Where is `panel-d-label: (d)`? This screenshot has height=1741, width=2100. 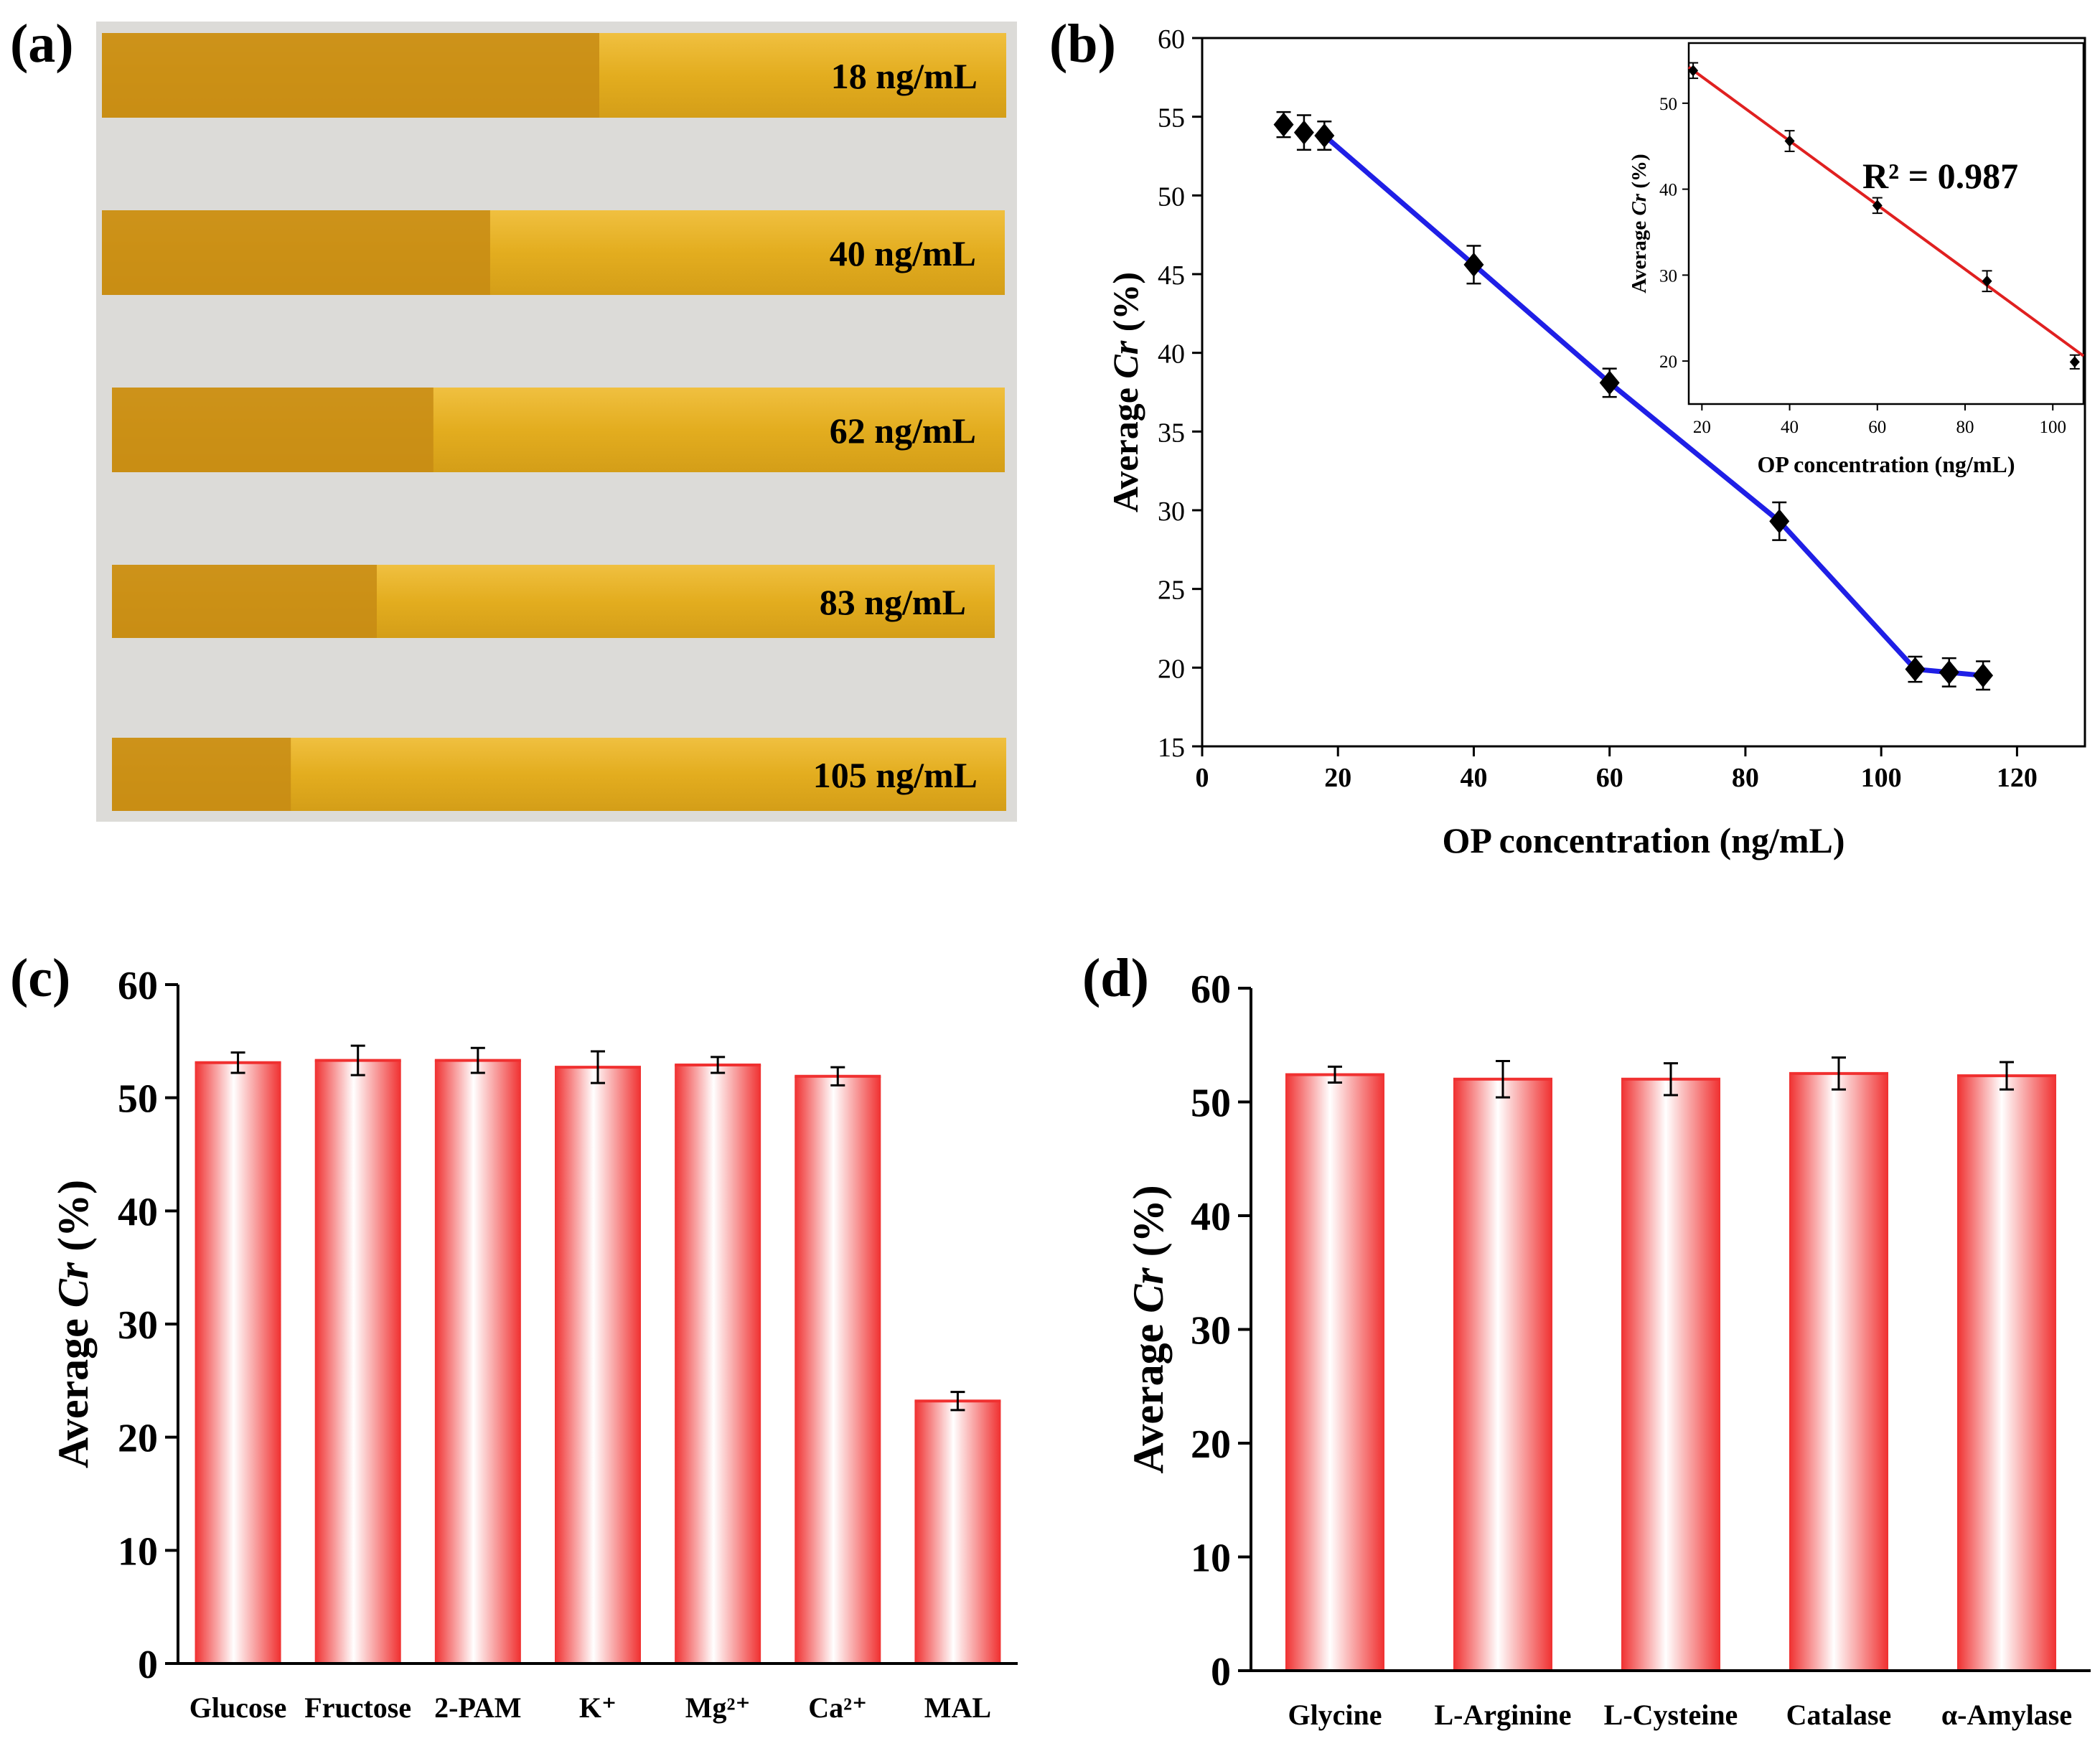 panel-d-label: (d) is located at coordinates (1115, 978).